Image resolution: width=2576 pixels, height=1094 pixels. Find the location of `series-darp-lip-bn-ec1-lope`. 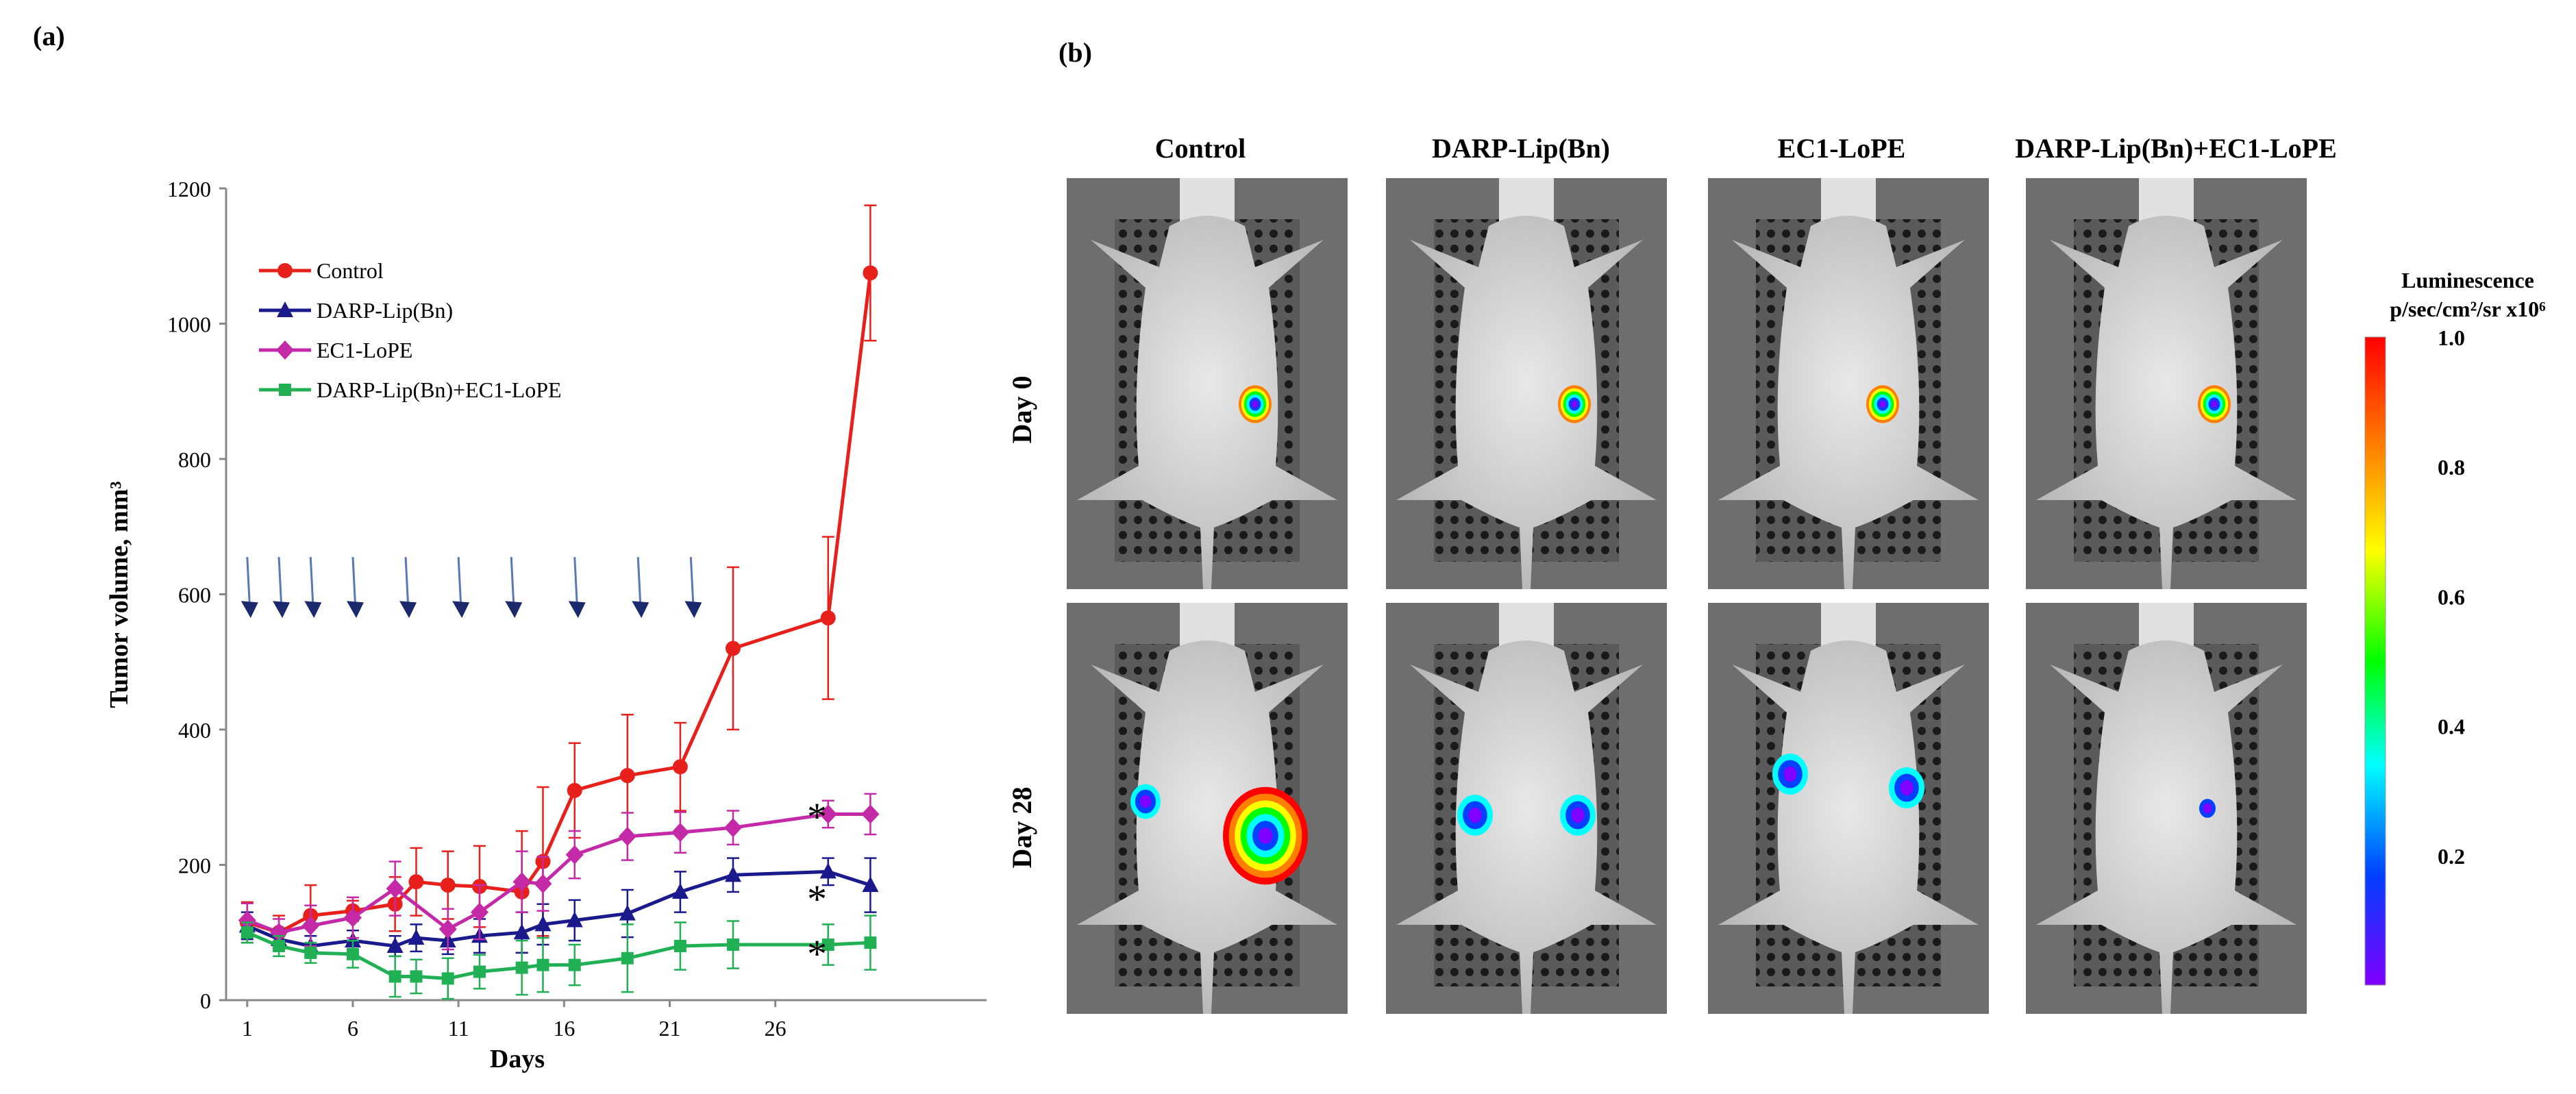

series-darp-lip-bn-ec1-lope is located at coordinates (558, 957).